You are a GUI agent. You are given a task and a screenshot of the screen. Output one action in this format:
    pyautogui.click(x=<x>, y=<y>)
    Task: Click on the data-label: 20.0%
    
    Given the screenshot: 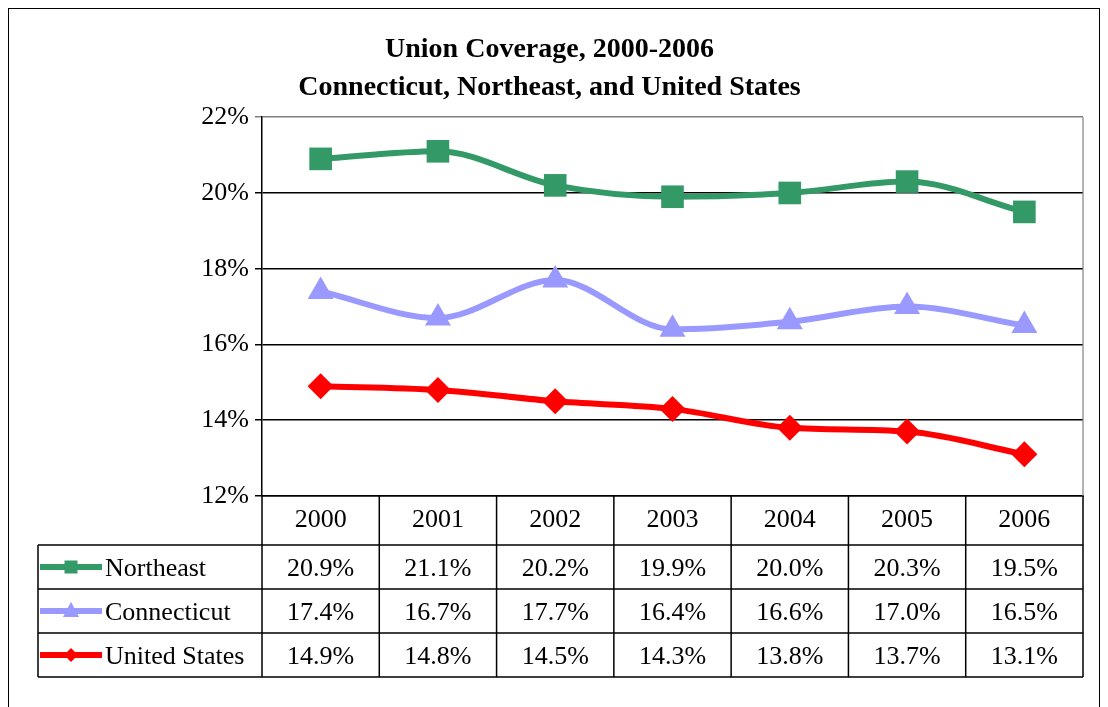 What is the action you would take?
    pyautogui.click(x=790, y=567)
    